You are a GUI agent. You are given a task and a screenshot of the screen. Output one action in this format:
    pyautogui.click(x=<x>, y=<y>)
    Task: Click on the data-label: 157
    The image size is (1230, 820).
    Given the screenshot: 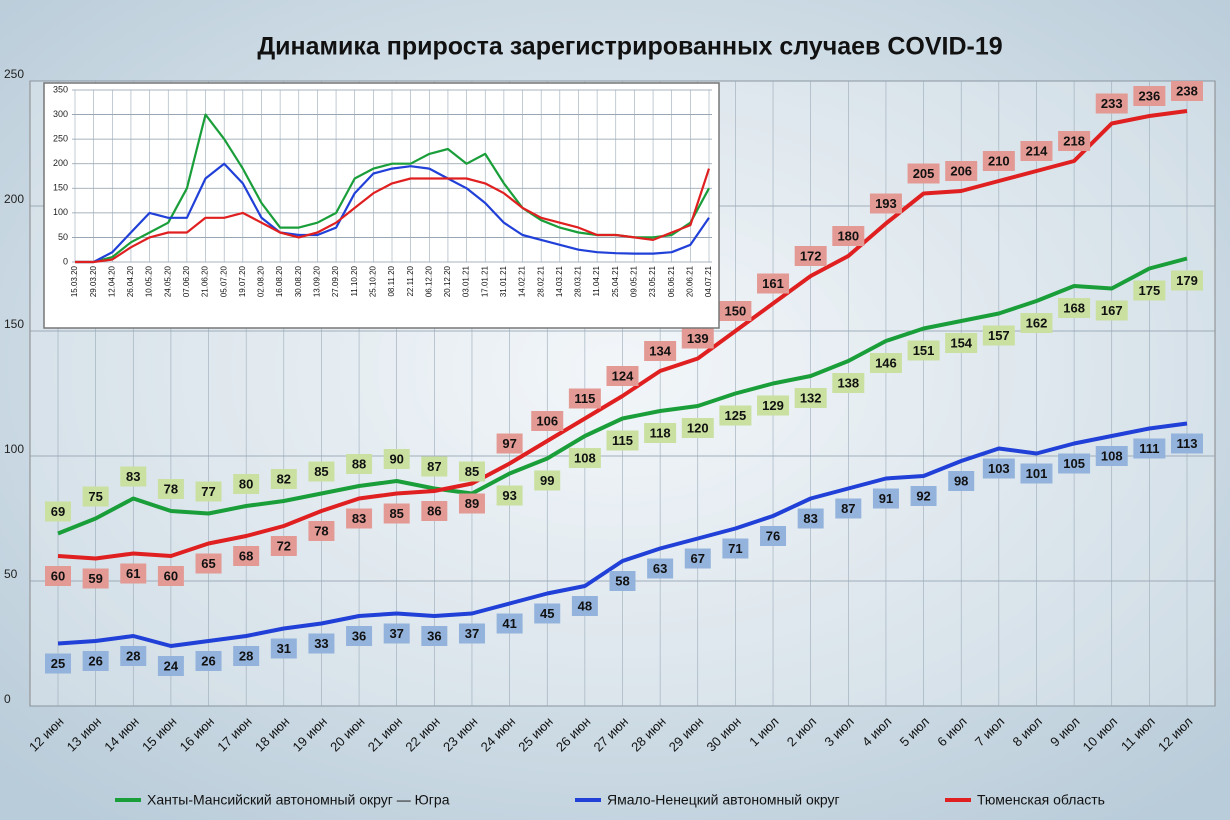 What is the action you would take?
    pyautogui.click(x=999, y=335)
    